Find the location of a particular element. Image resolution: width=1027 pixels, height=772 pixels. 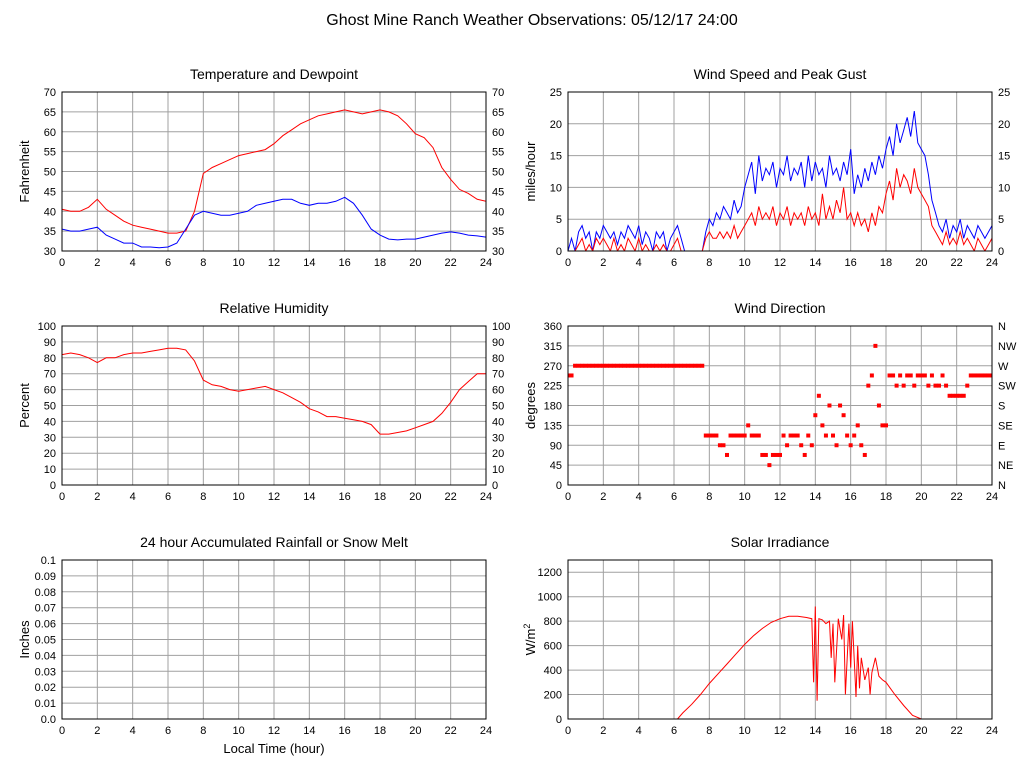

y-axis-label: W/m2 is located at coordinates (530, 640).